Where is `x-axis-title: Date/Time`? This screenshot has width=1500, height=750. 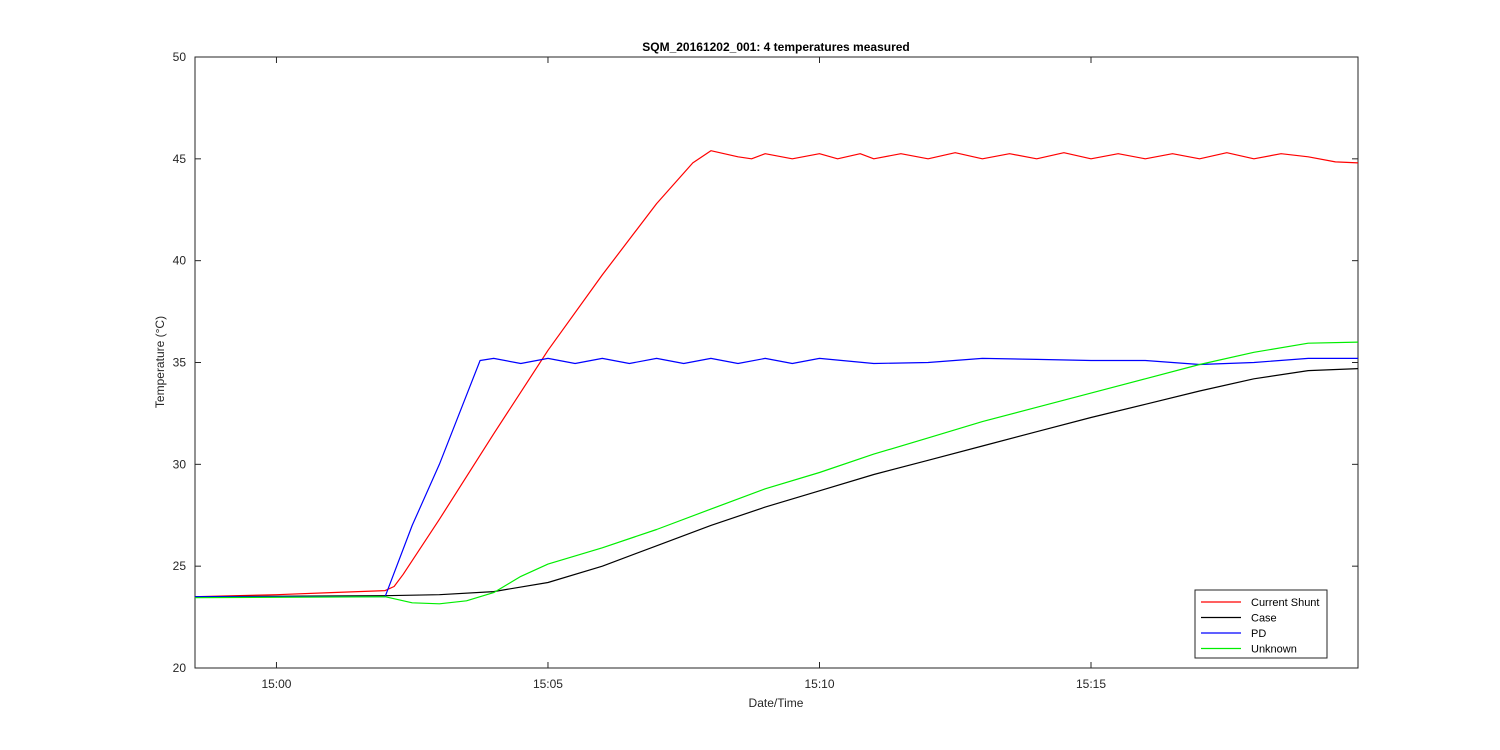 x-axis-title: Date/Time is located at coordinates (776, 703).